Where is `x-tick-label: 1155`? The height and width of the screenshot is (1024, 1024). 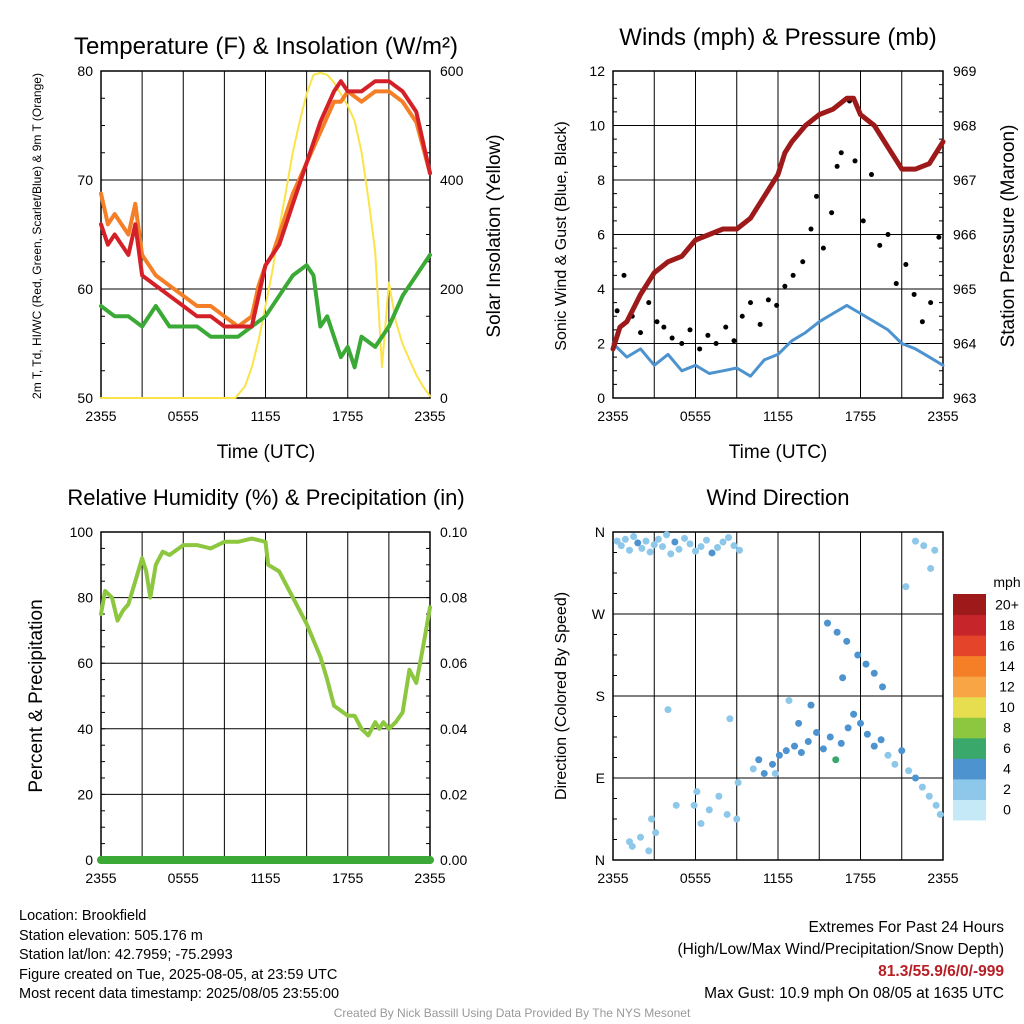 x-tick-label: 1155 is located at coordinates (265, 416).